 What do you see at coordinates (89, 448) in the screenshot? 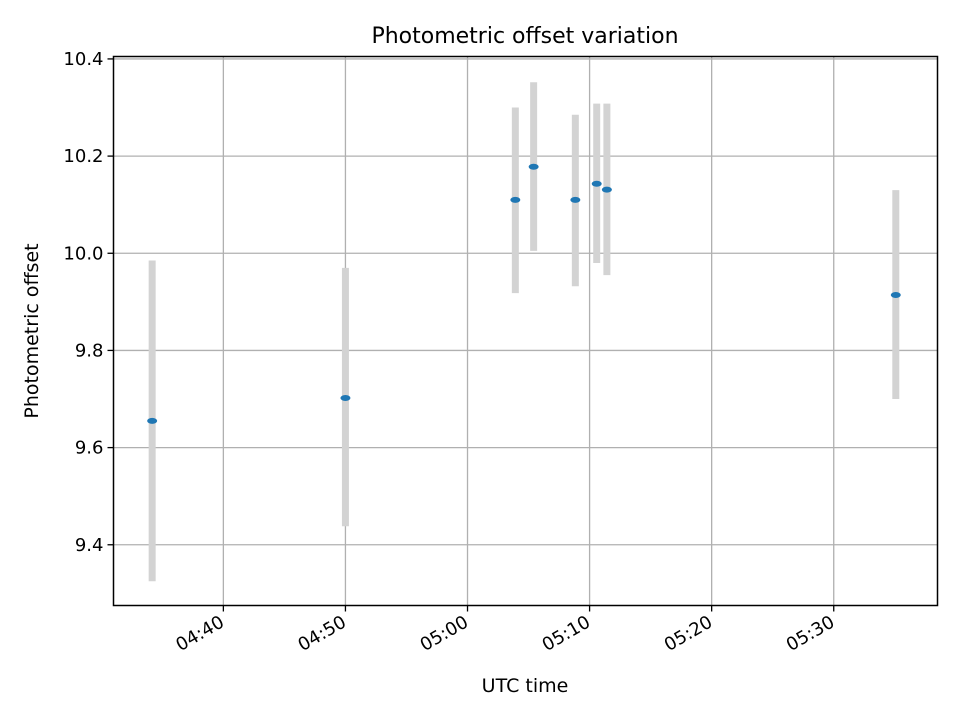
I see `y-tick-label: 9.6` at bounding box center [89, 448].